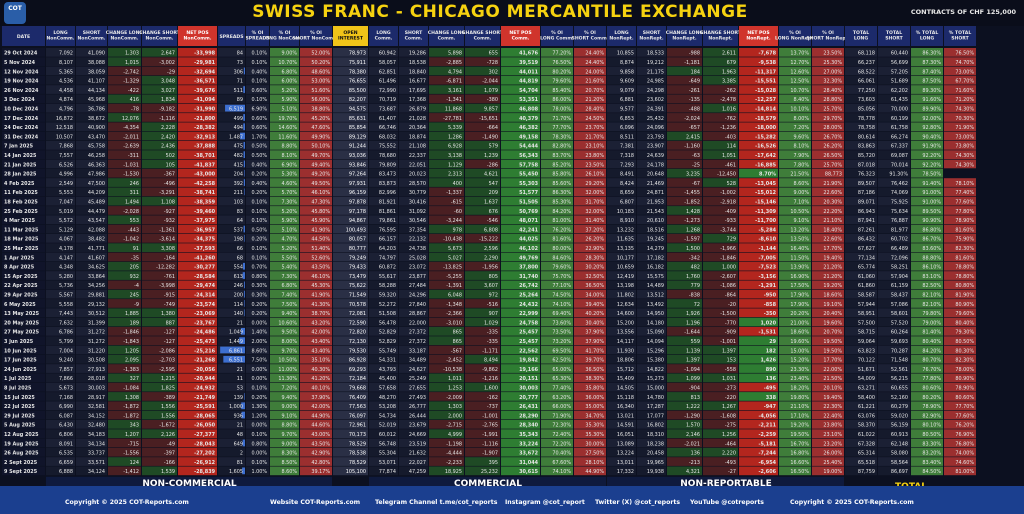 This screenshot has width=1024, height=514. I want to click on cell-value: 5,129, so click(66, 230).